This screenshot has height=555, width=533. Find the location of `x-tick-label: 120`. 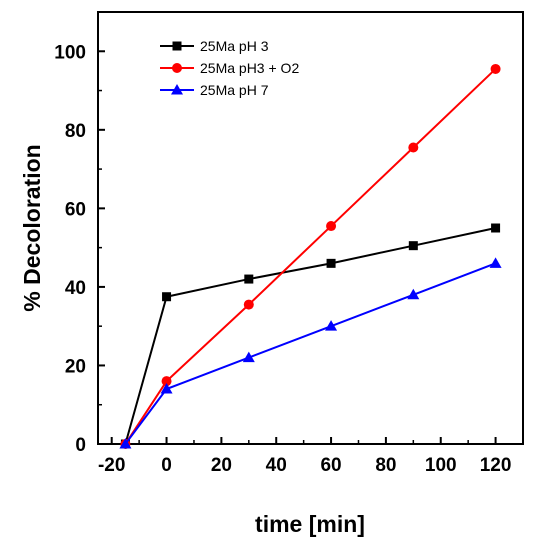

x-tick-label: 120 is located at coordinates (496, 465).